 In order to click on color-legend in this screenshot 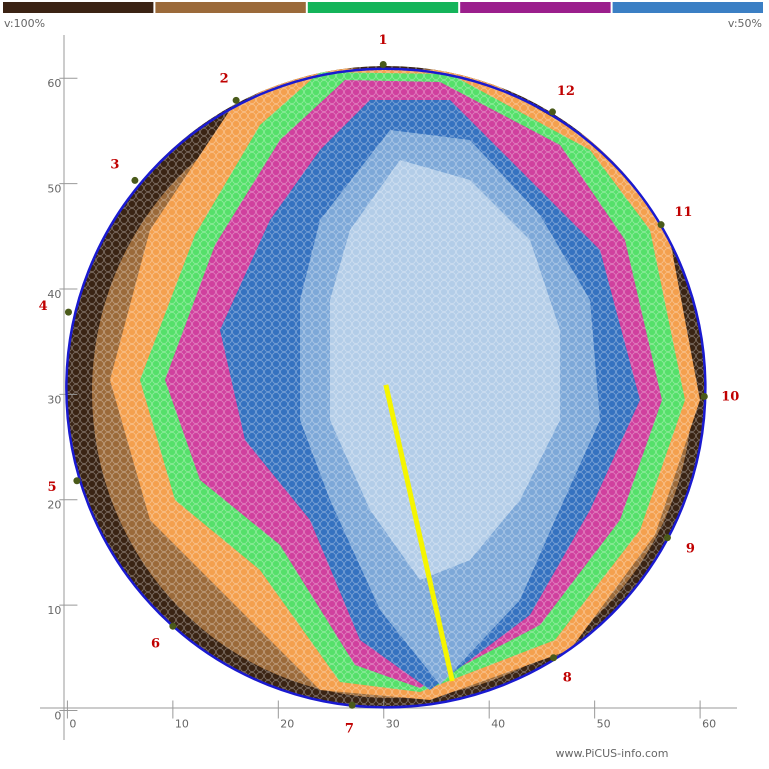, I will do `click(383, 7)`.